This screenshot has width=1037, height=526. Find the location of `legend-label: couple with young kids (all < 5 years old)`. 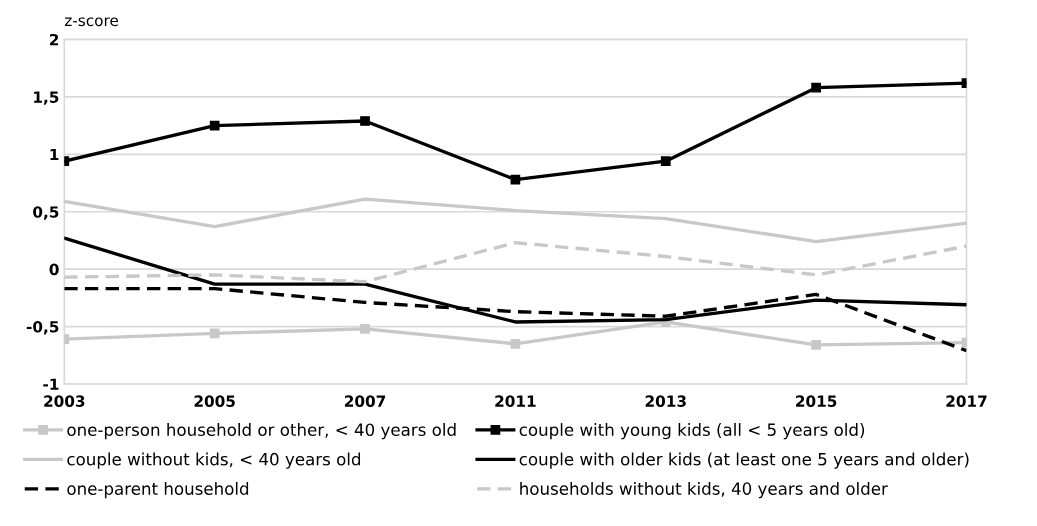

legend-label: couple with young kids (all < 5 years old) is located at coordinates (692, 431).